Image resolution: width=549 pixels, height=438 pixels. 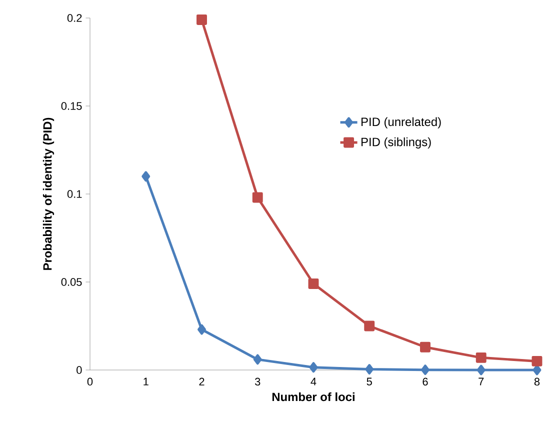 I want to click on x-tick-label: 0, so click(x=90, y=382).